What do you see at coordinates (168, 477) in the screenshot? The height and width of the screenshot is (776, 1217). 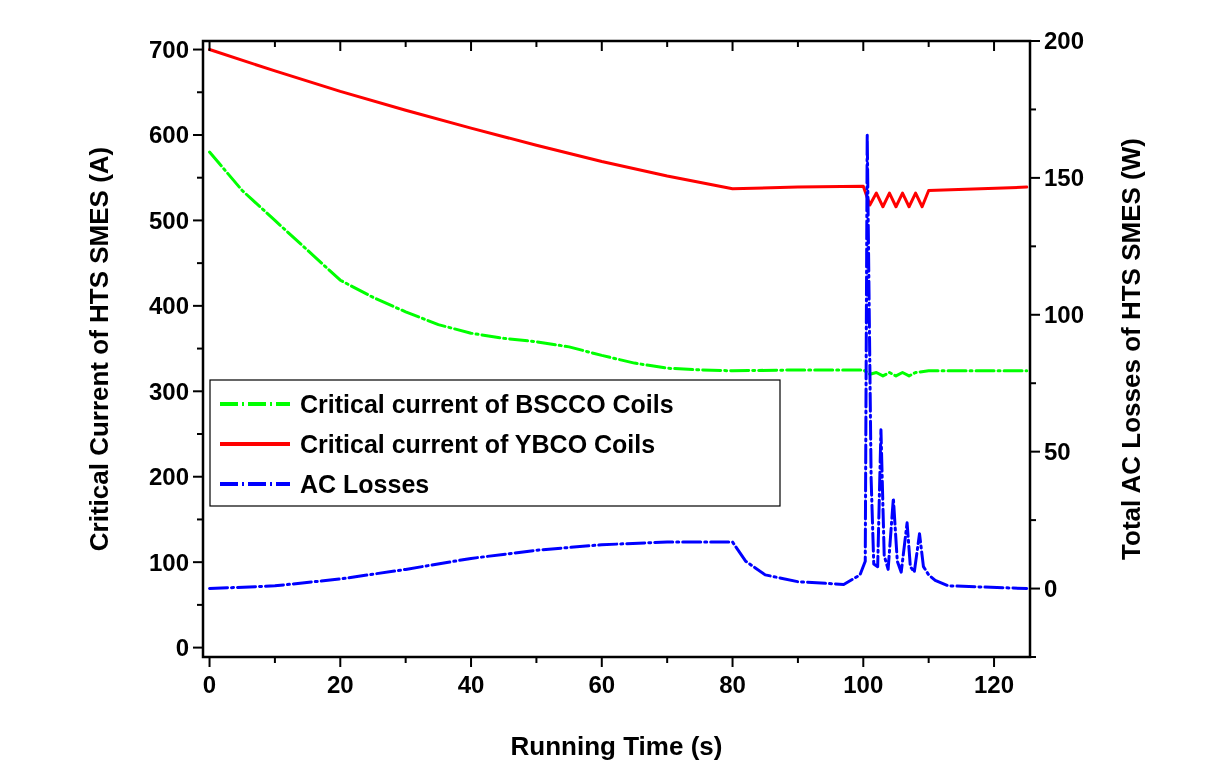 I see `y-tick-label: 200` at bounding box center [168, 477].